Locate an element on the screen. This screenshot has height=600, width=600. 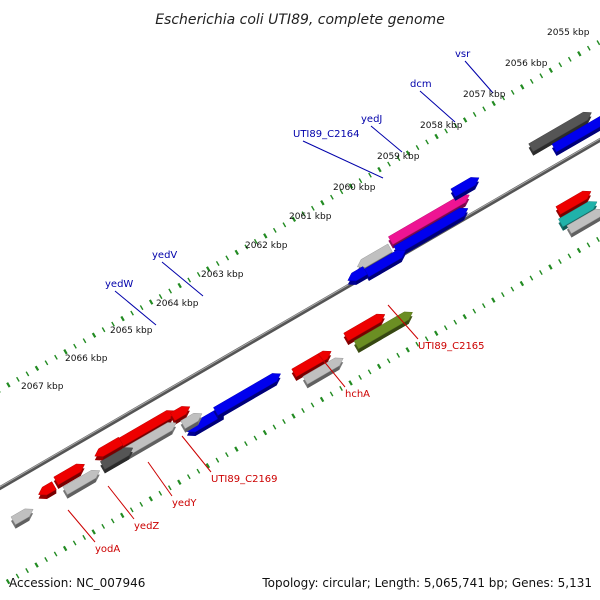
gene-label-vsr: vsr is located at coordinates (463, 54).